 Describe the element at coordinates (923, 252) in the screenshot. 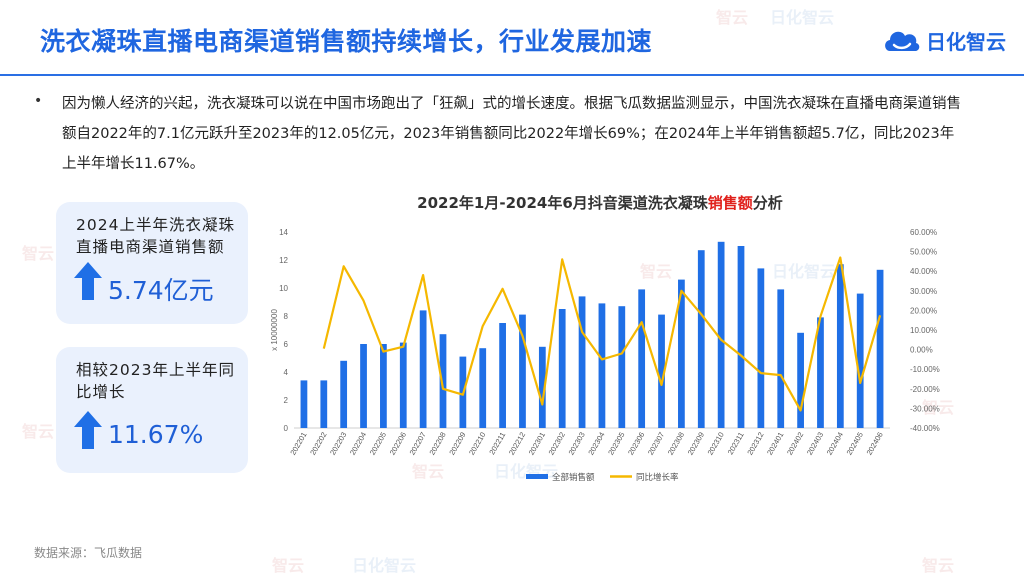

I see `y2-tick-label: 50.00%` at that location.